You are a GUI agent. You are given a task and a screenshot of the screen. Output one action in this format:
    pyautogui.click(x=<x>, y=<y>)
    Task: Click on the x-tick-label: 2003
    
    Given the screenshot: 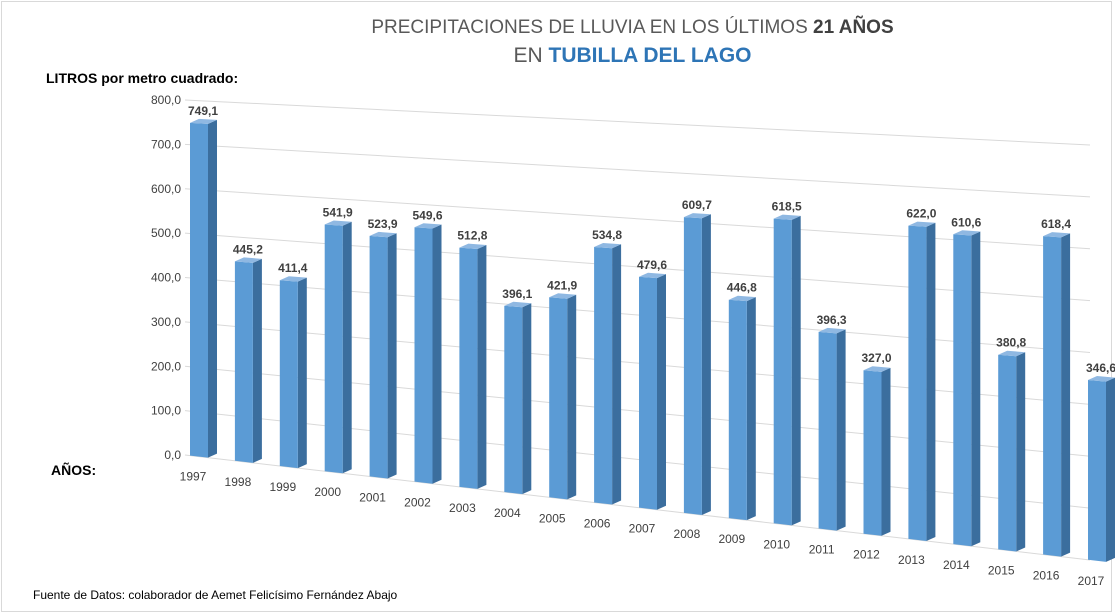 What is the action you would take?
    pyautogui.click(x=462, y=508)
    